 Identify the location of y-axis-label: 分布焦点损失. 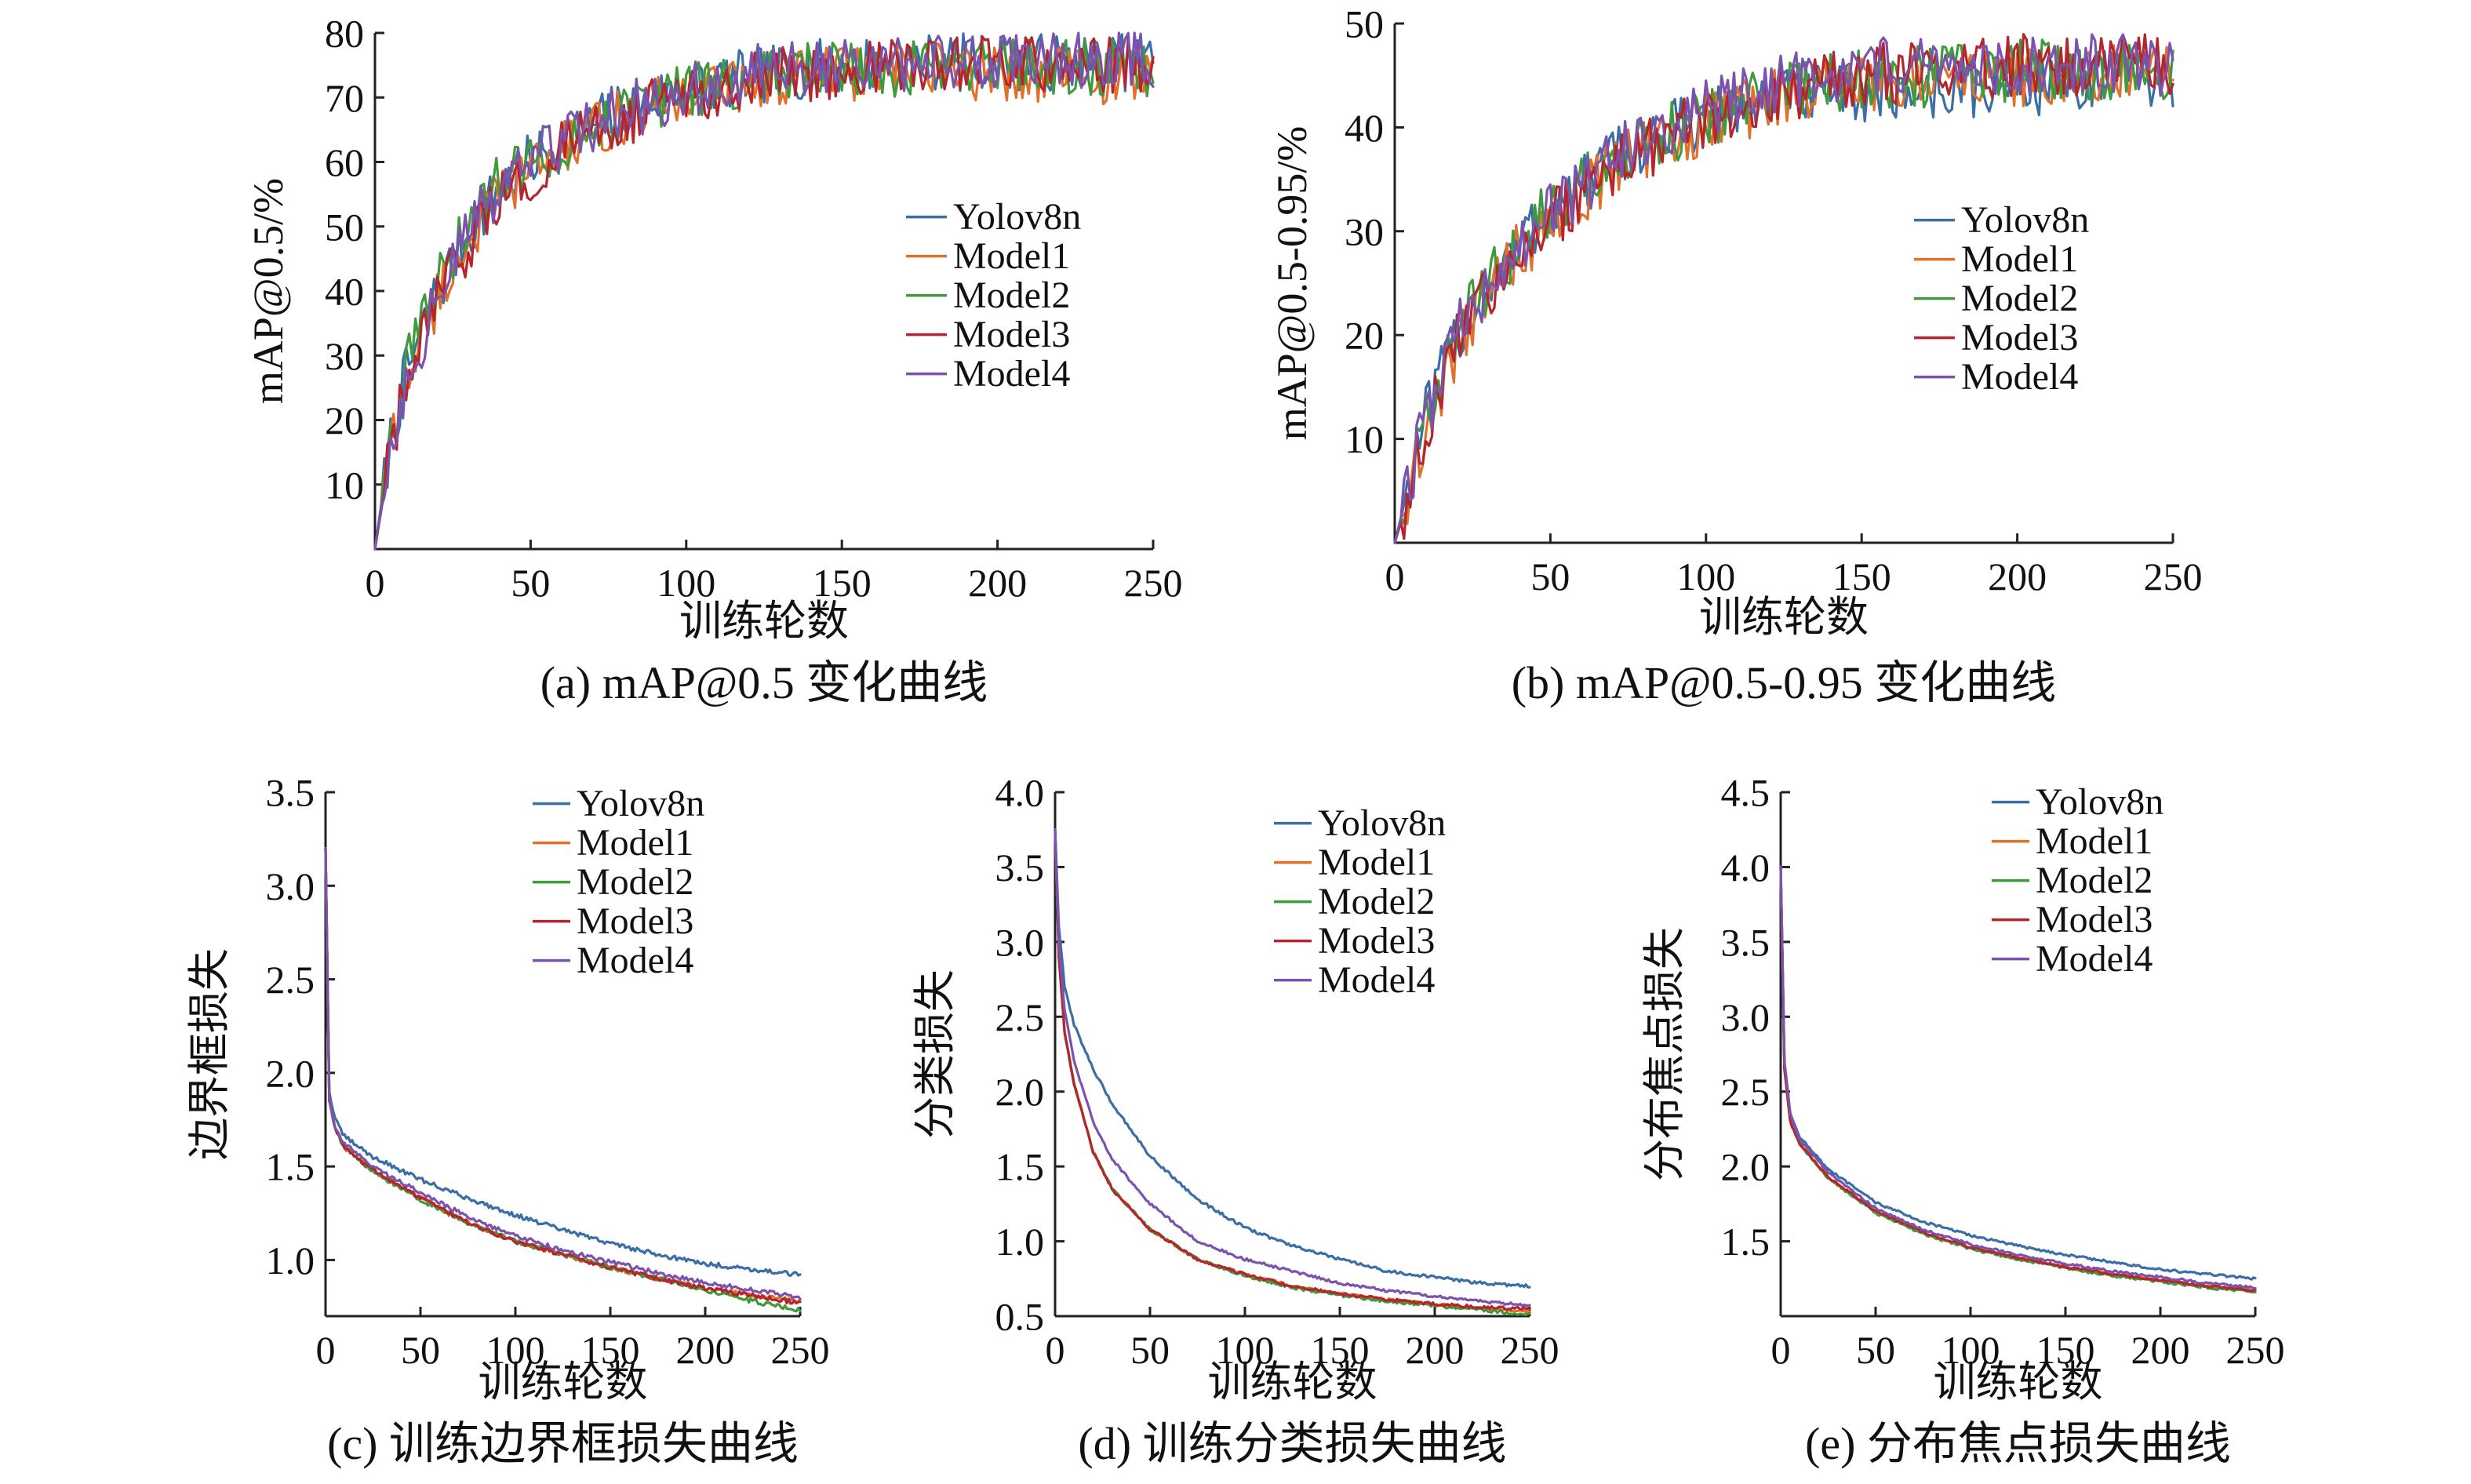
(1665, 1054).